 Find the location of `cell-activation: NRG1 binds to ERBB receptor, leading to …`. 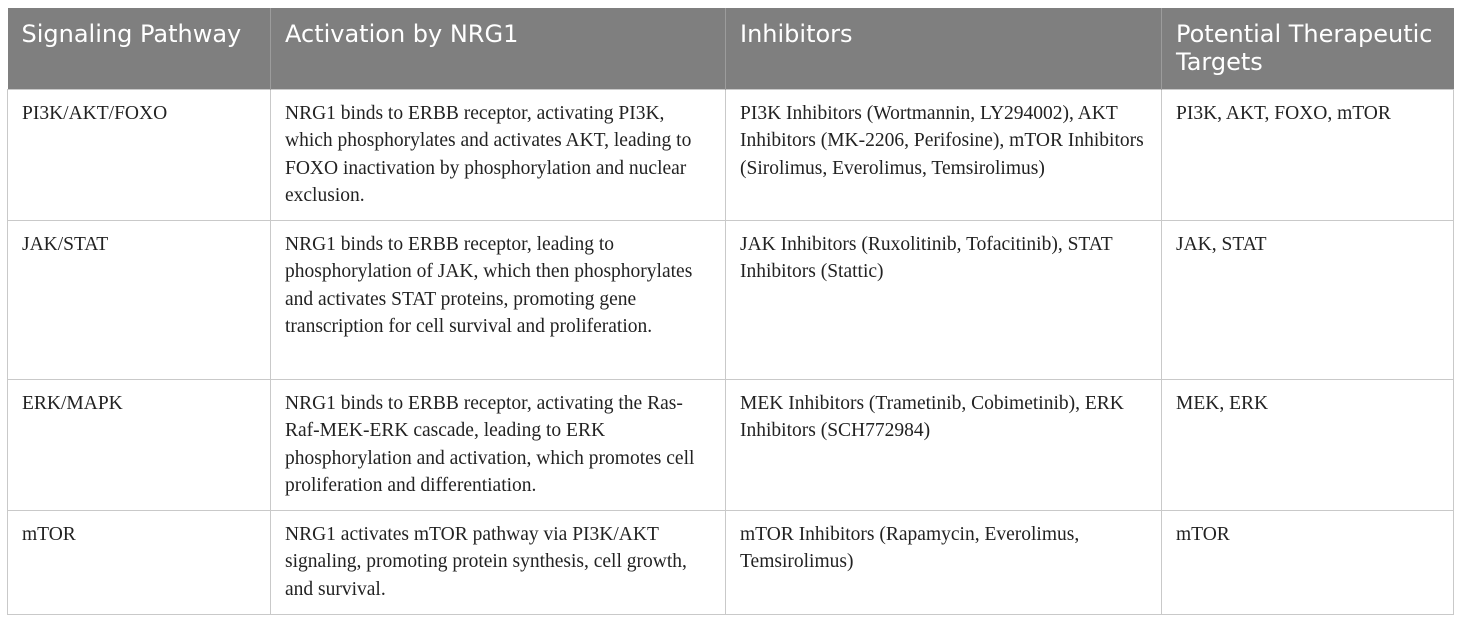

cell-activation: NRG1 binds to ERBB receptor, leading to … is located at coordinates (498, 299).